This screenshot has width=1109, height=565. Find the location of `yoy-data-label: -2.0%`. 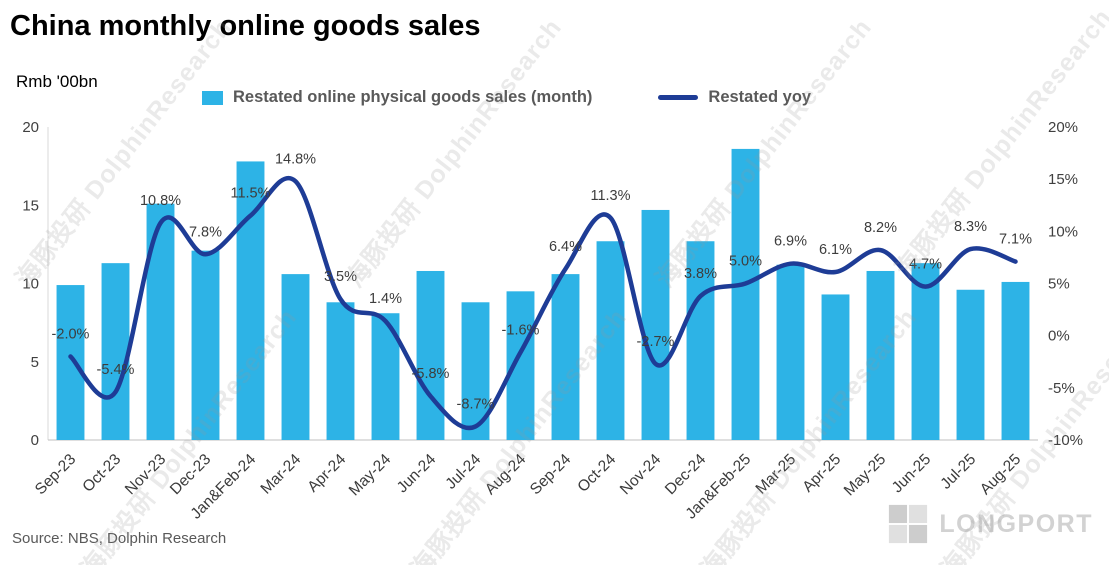

yoy-data-label: -2.0% is located at coordinates (71, 335).